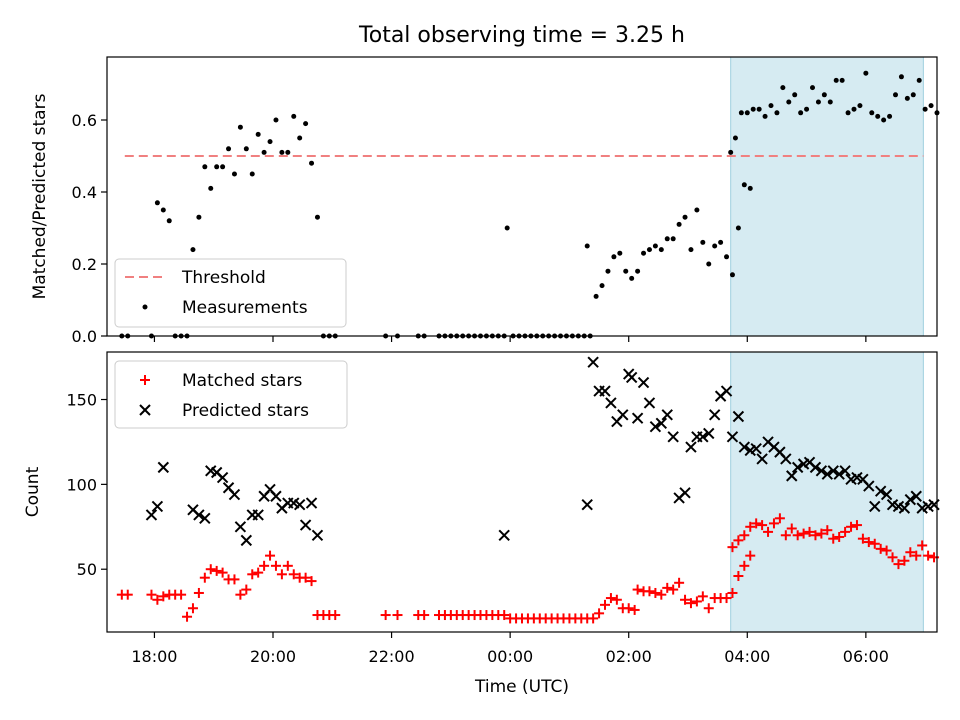 The height and width of the screenshot is (720, 960). What do you see at coordinates (510, 649) in the screenshot?
I see `bottom-x-ticks: 18:00 20:00 22:00 00:00 02:00 04:00 06:00` at bounding box center [510, 649].